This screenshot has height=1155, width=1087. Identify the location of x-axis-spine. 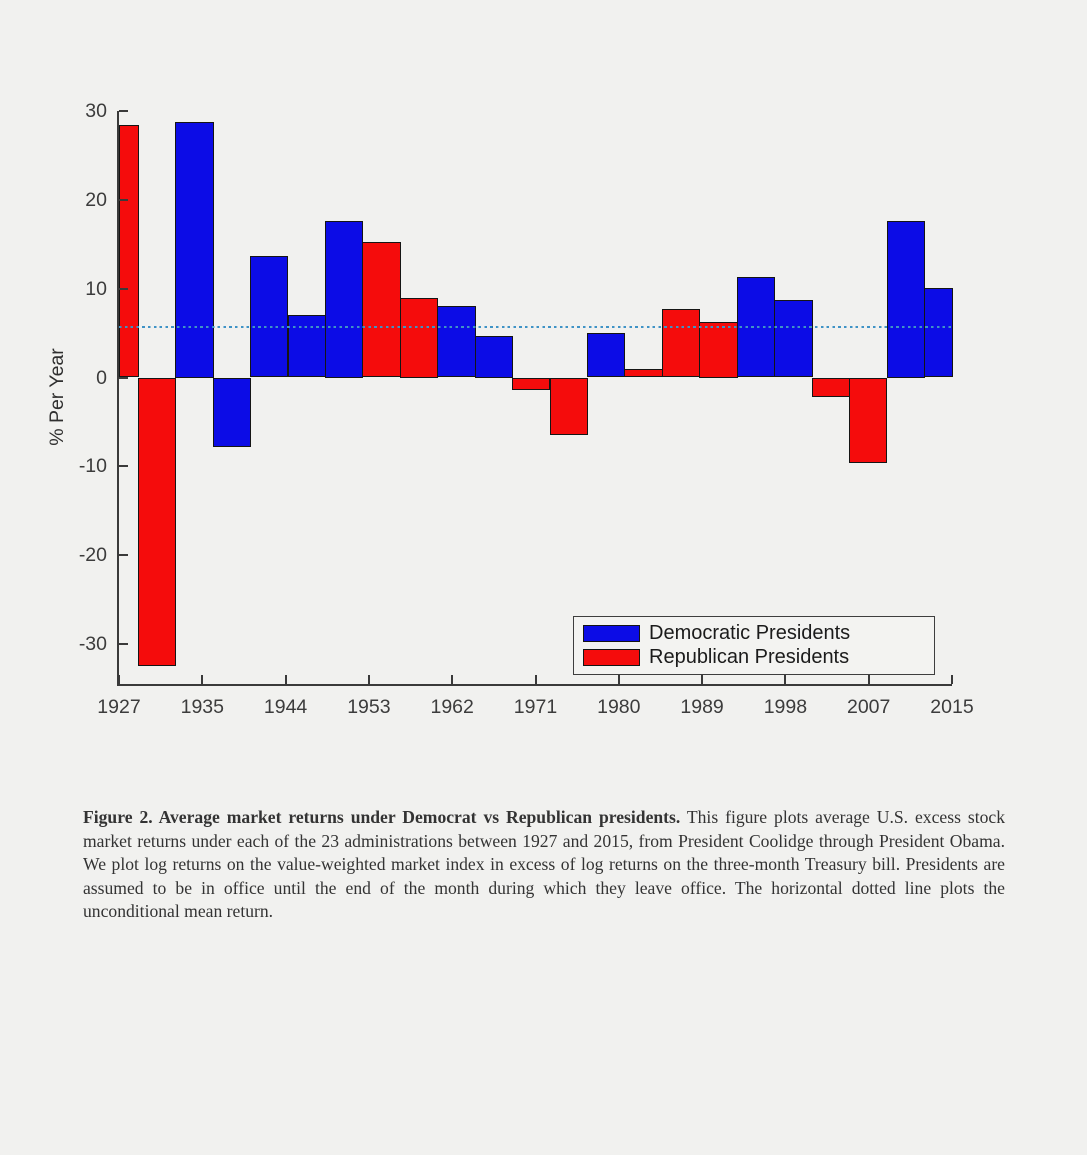
(534, 685).